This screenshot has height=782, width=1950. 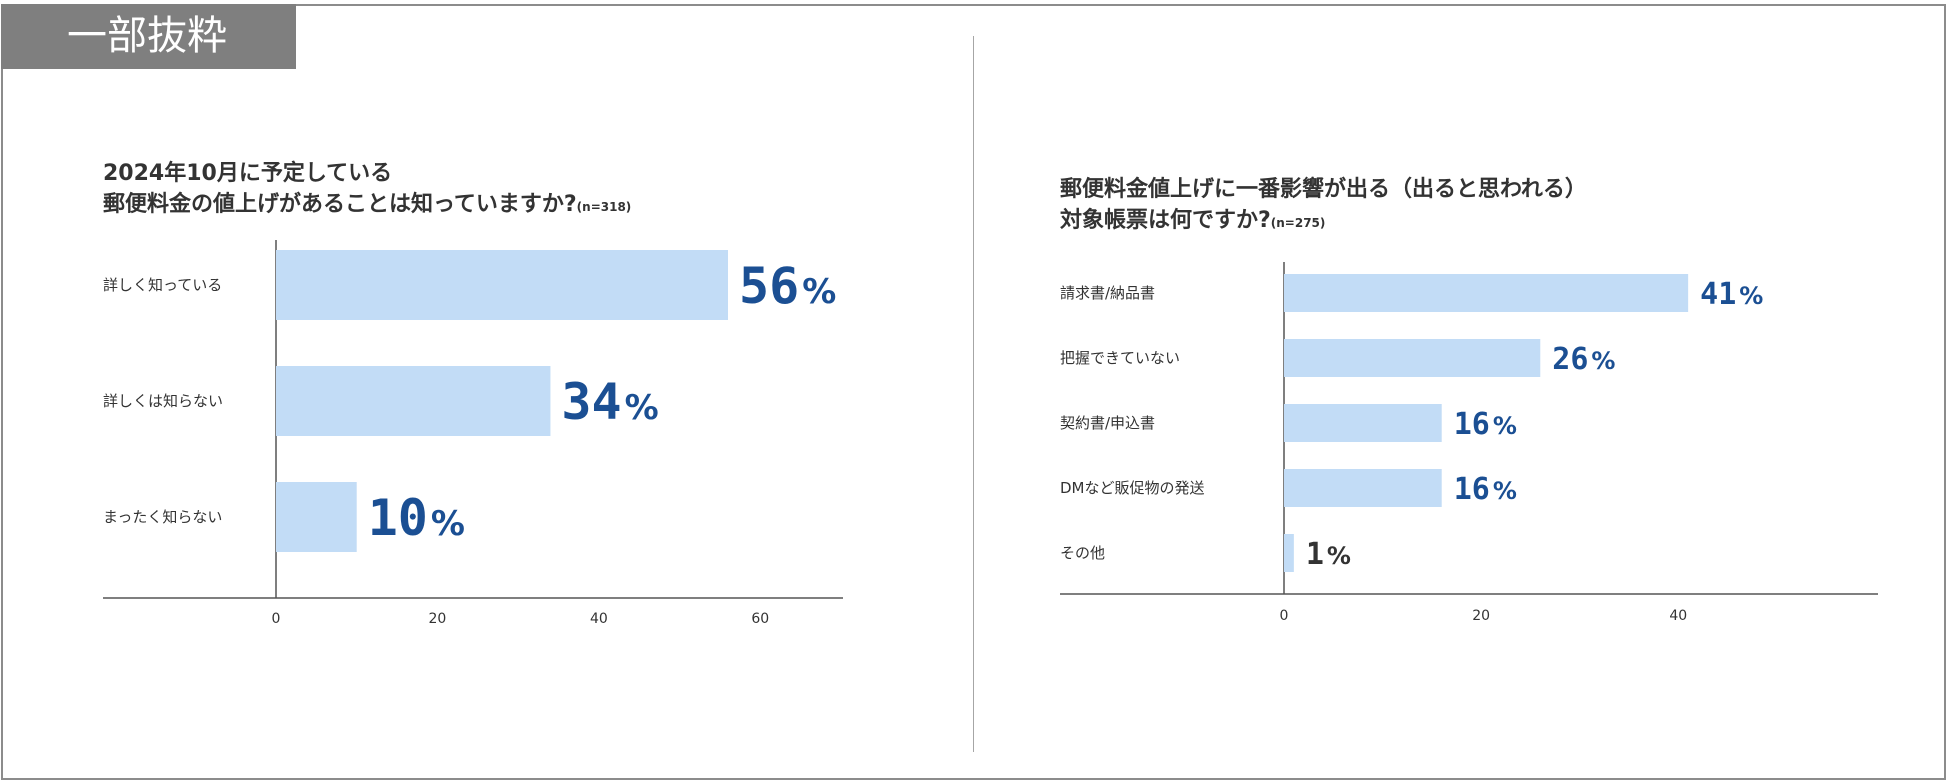 I want to click on chart1-sample-size: (n=318), so click(x=604, y=207).